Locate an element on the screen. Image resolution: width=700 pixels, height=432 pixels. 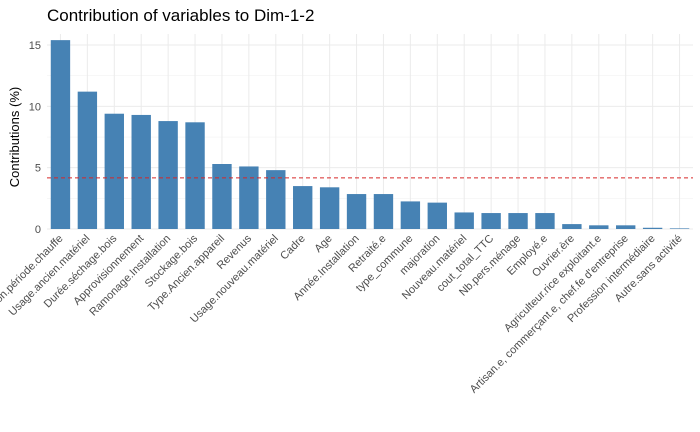
y-axis-ticks: 0 5 10 15 is located at coordinates (35, 138).